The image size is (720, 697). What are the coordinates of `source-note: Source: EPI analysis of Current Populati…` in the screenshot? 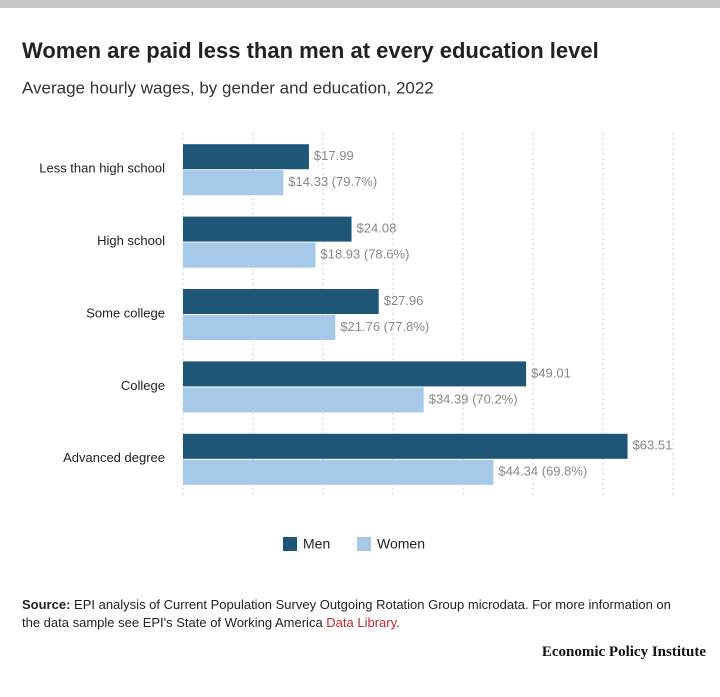 It's located at (352, 614).